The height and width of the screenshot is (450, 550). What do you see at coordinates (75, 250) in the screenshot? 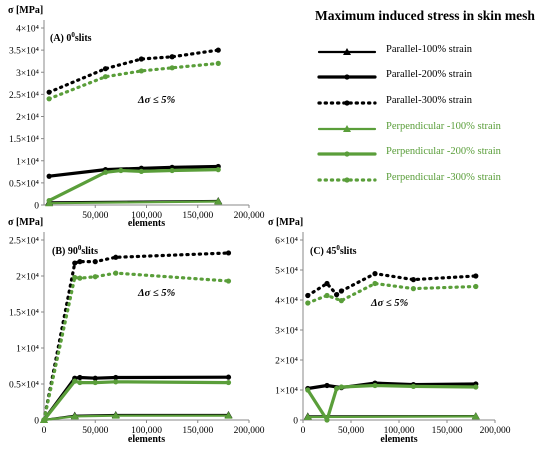
I see `panel-label: (B) 900slits` at bounding box center [75, 250].